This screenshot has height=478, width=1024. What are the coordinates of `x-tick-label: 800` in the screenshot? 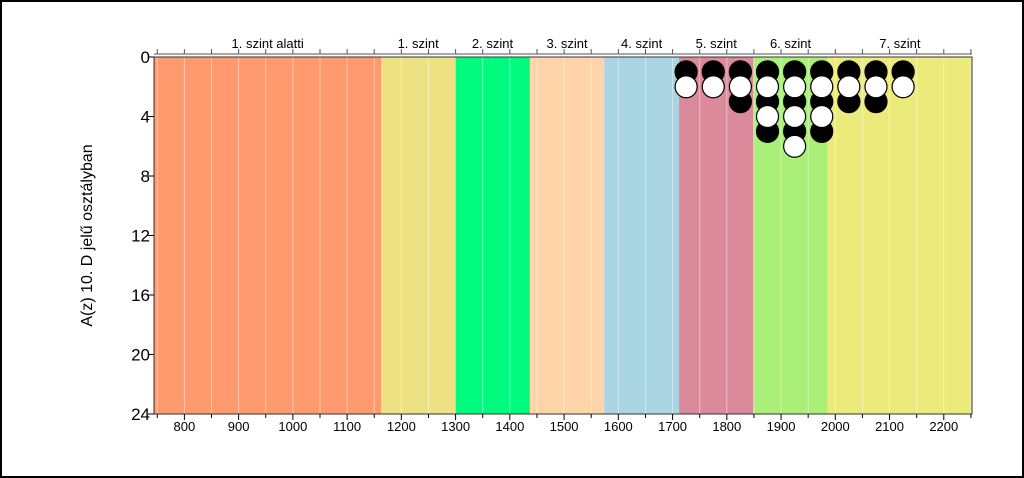 It's located at (185, 426).